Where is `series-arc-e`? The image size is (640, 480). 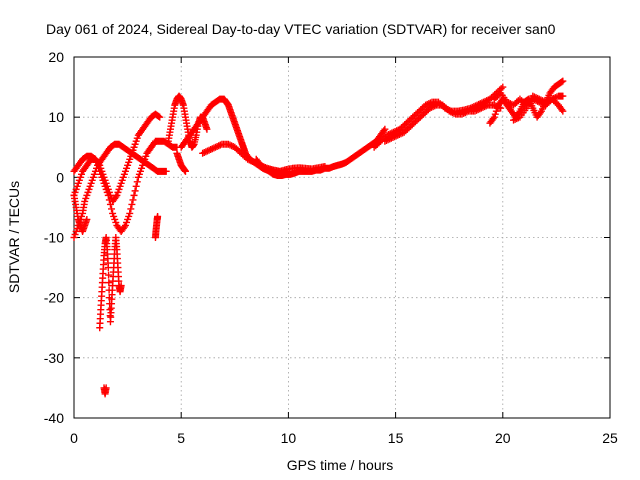 series-arc-e is located at coordinates (110, 283).